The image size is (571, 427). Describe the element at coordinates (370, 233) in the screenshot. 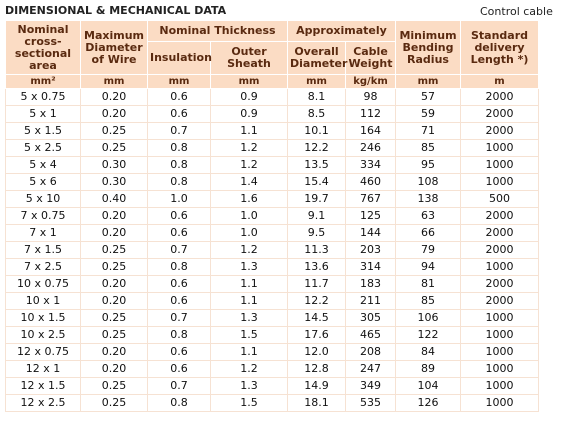

I see `cell: 144` at that location.